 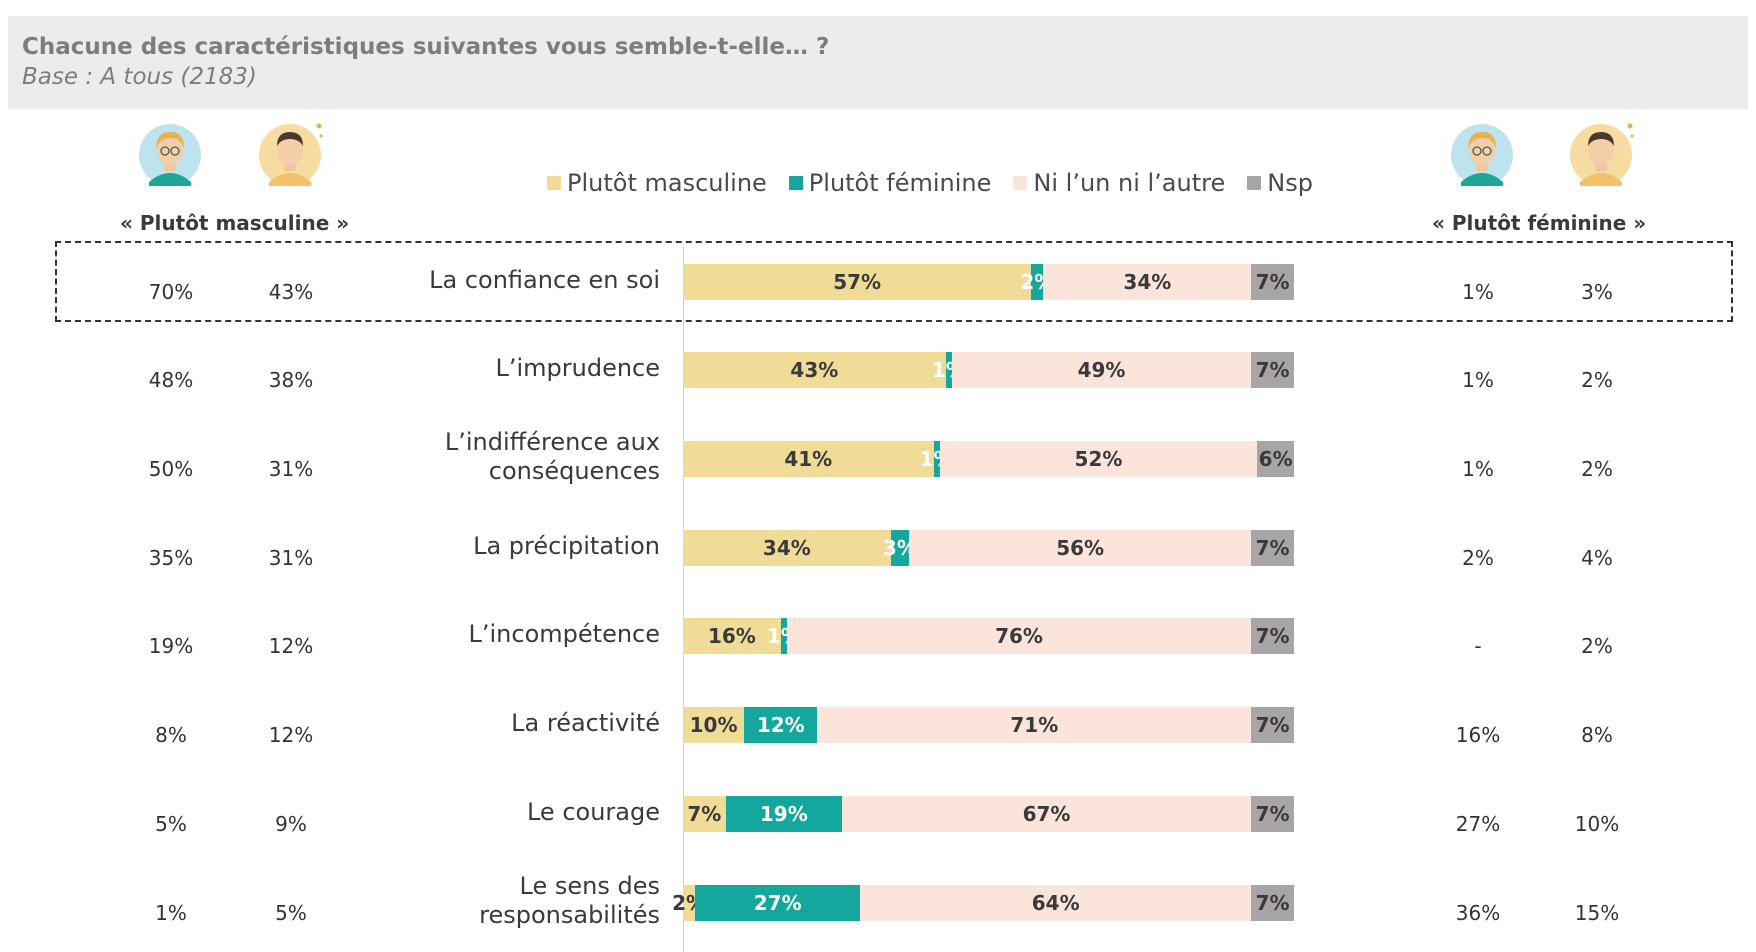 I want to click on data-label: 43%, so click(x=814, y=370).